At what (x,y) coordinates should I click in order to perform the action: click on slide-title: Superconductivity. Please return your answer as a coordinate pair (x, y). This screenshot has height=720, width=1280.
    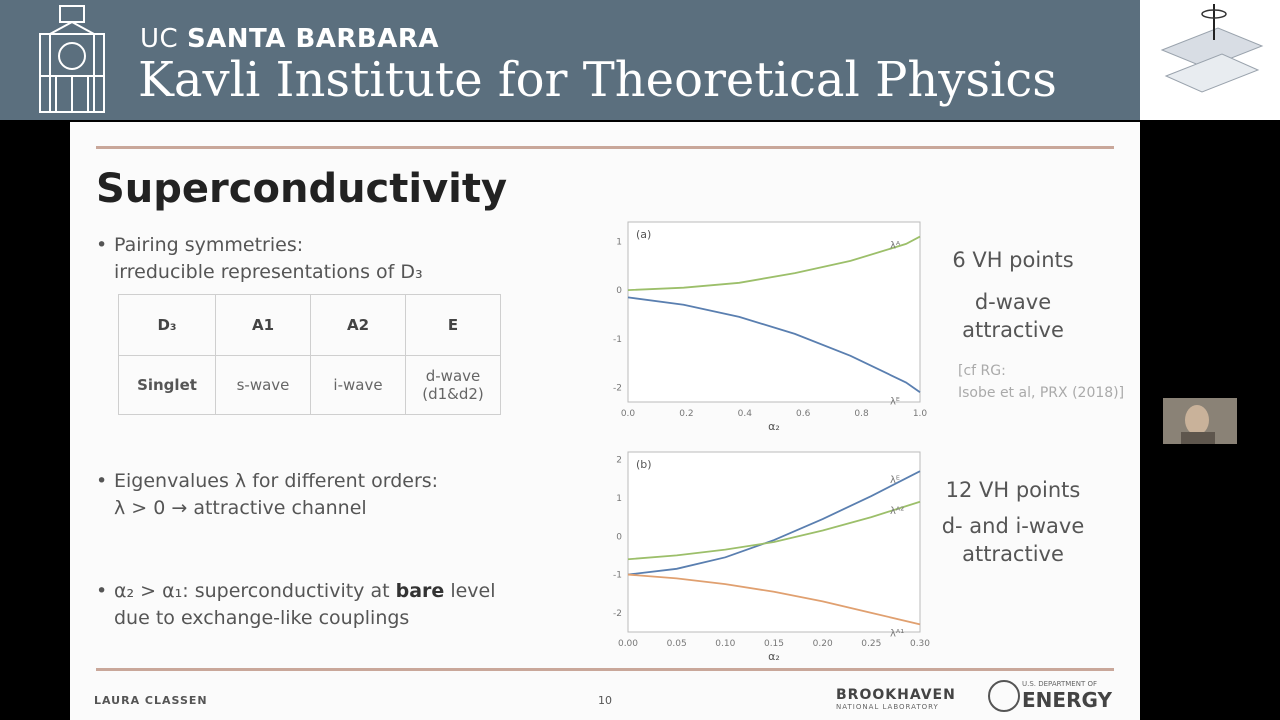
    Looking at the image, I should click on (302, 189).